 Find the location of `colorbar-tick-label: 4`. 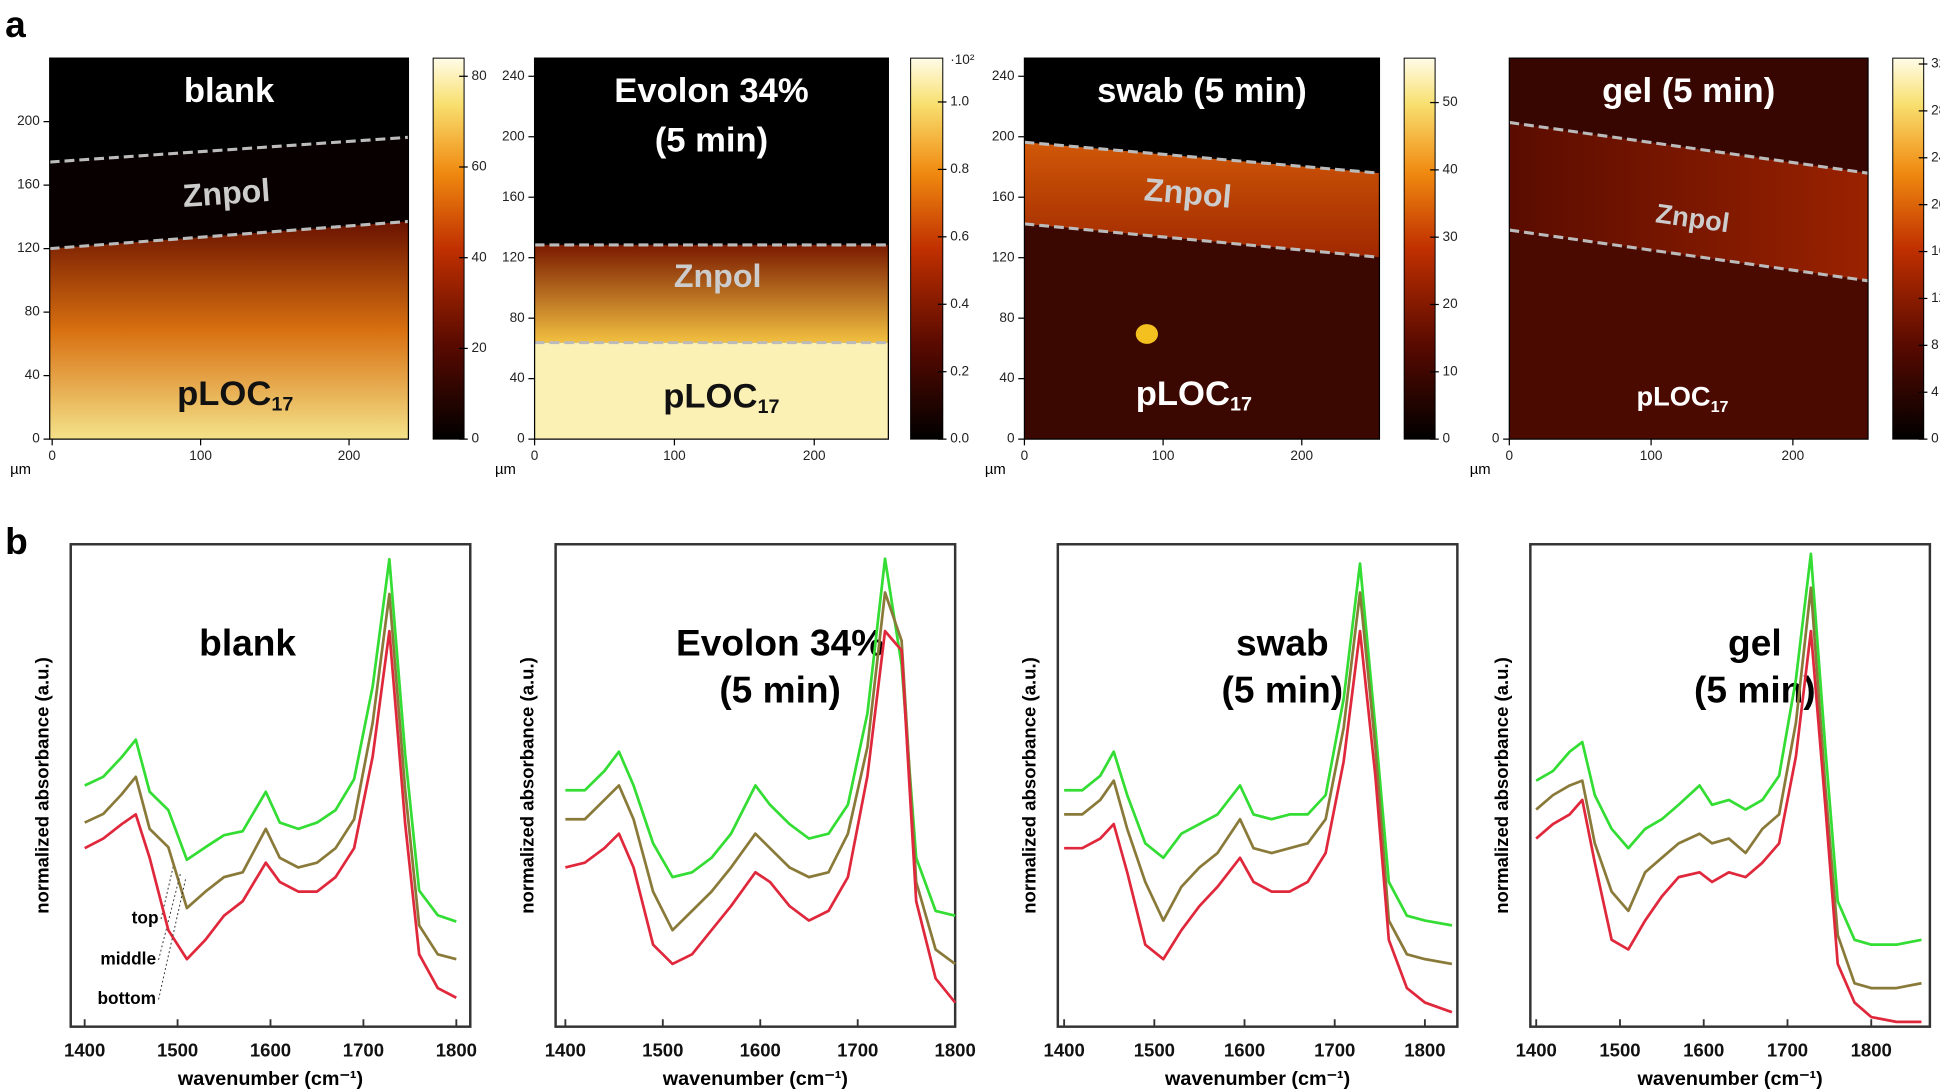

colorbar-tick-label: 4 is located at coordinates (1935, 391).